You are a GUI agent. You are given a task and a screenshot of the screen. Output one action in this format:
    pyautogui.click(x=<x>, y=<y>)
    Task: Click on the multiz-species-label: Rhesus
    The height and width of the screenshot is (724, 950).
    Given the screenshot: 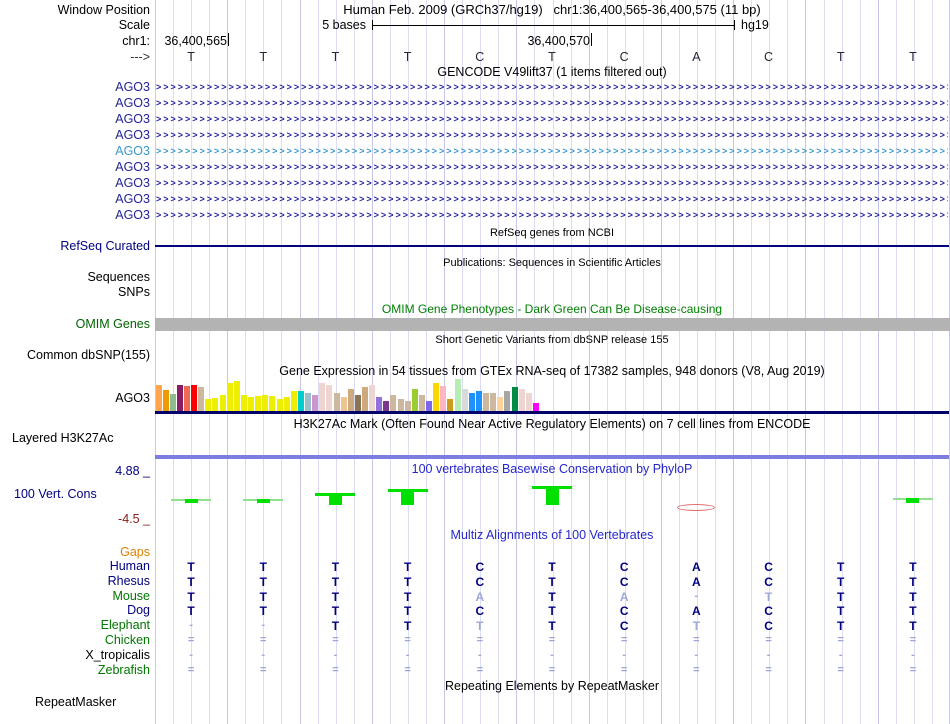 What is the action you would take?
    pyautogui.click(x=128, y=581)
    